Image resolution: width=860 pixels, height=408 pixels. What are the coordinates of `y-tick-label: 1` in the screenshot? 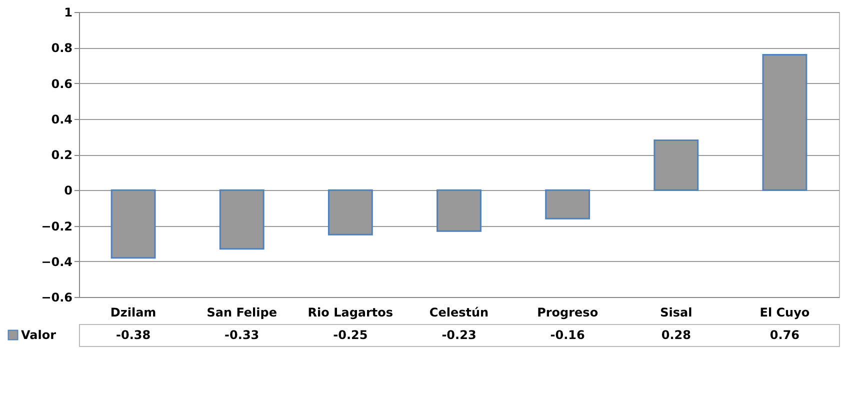 It's located at (68, 13).